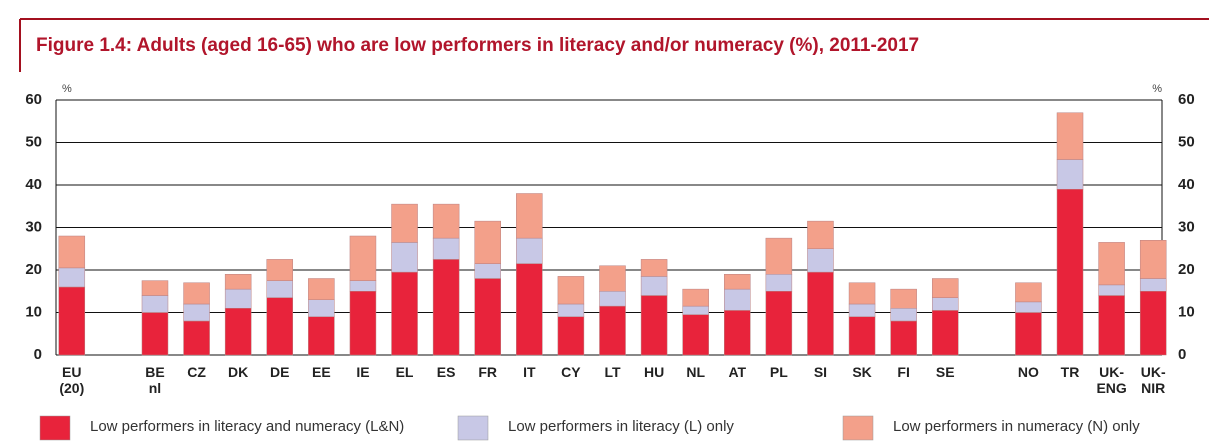 The height and width of the screenshot is (443, 1209). Describe the element at coordinates (1028, 372) in the screenshot. I see `x-tick-label: NO` at that location.